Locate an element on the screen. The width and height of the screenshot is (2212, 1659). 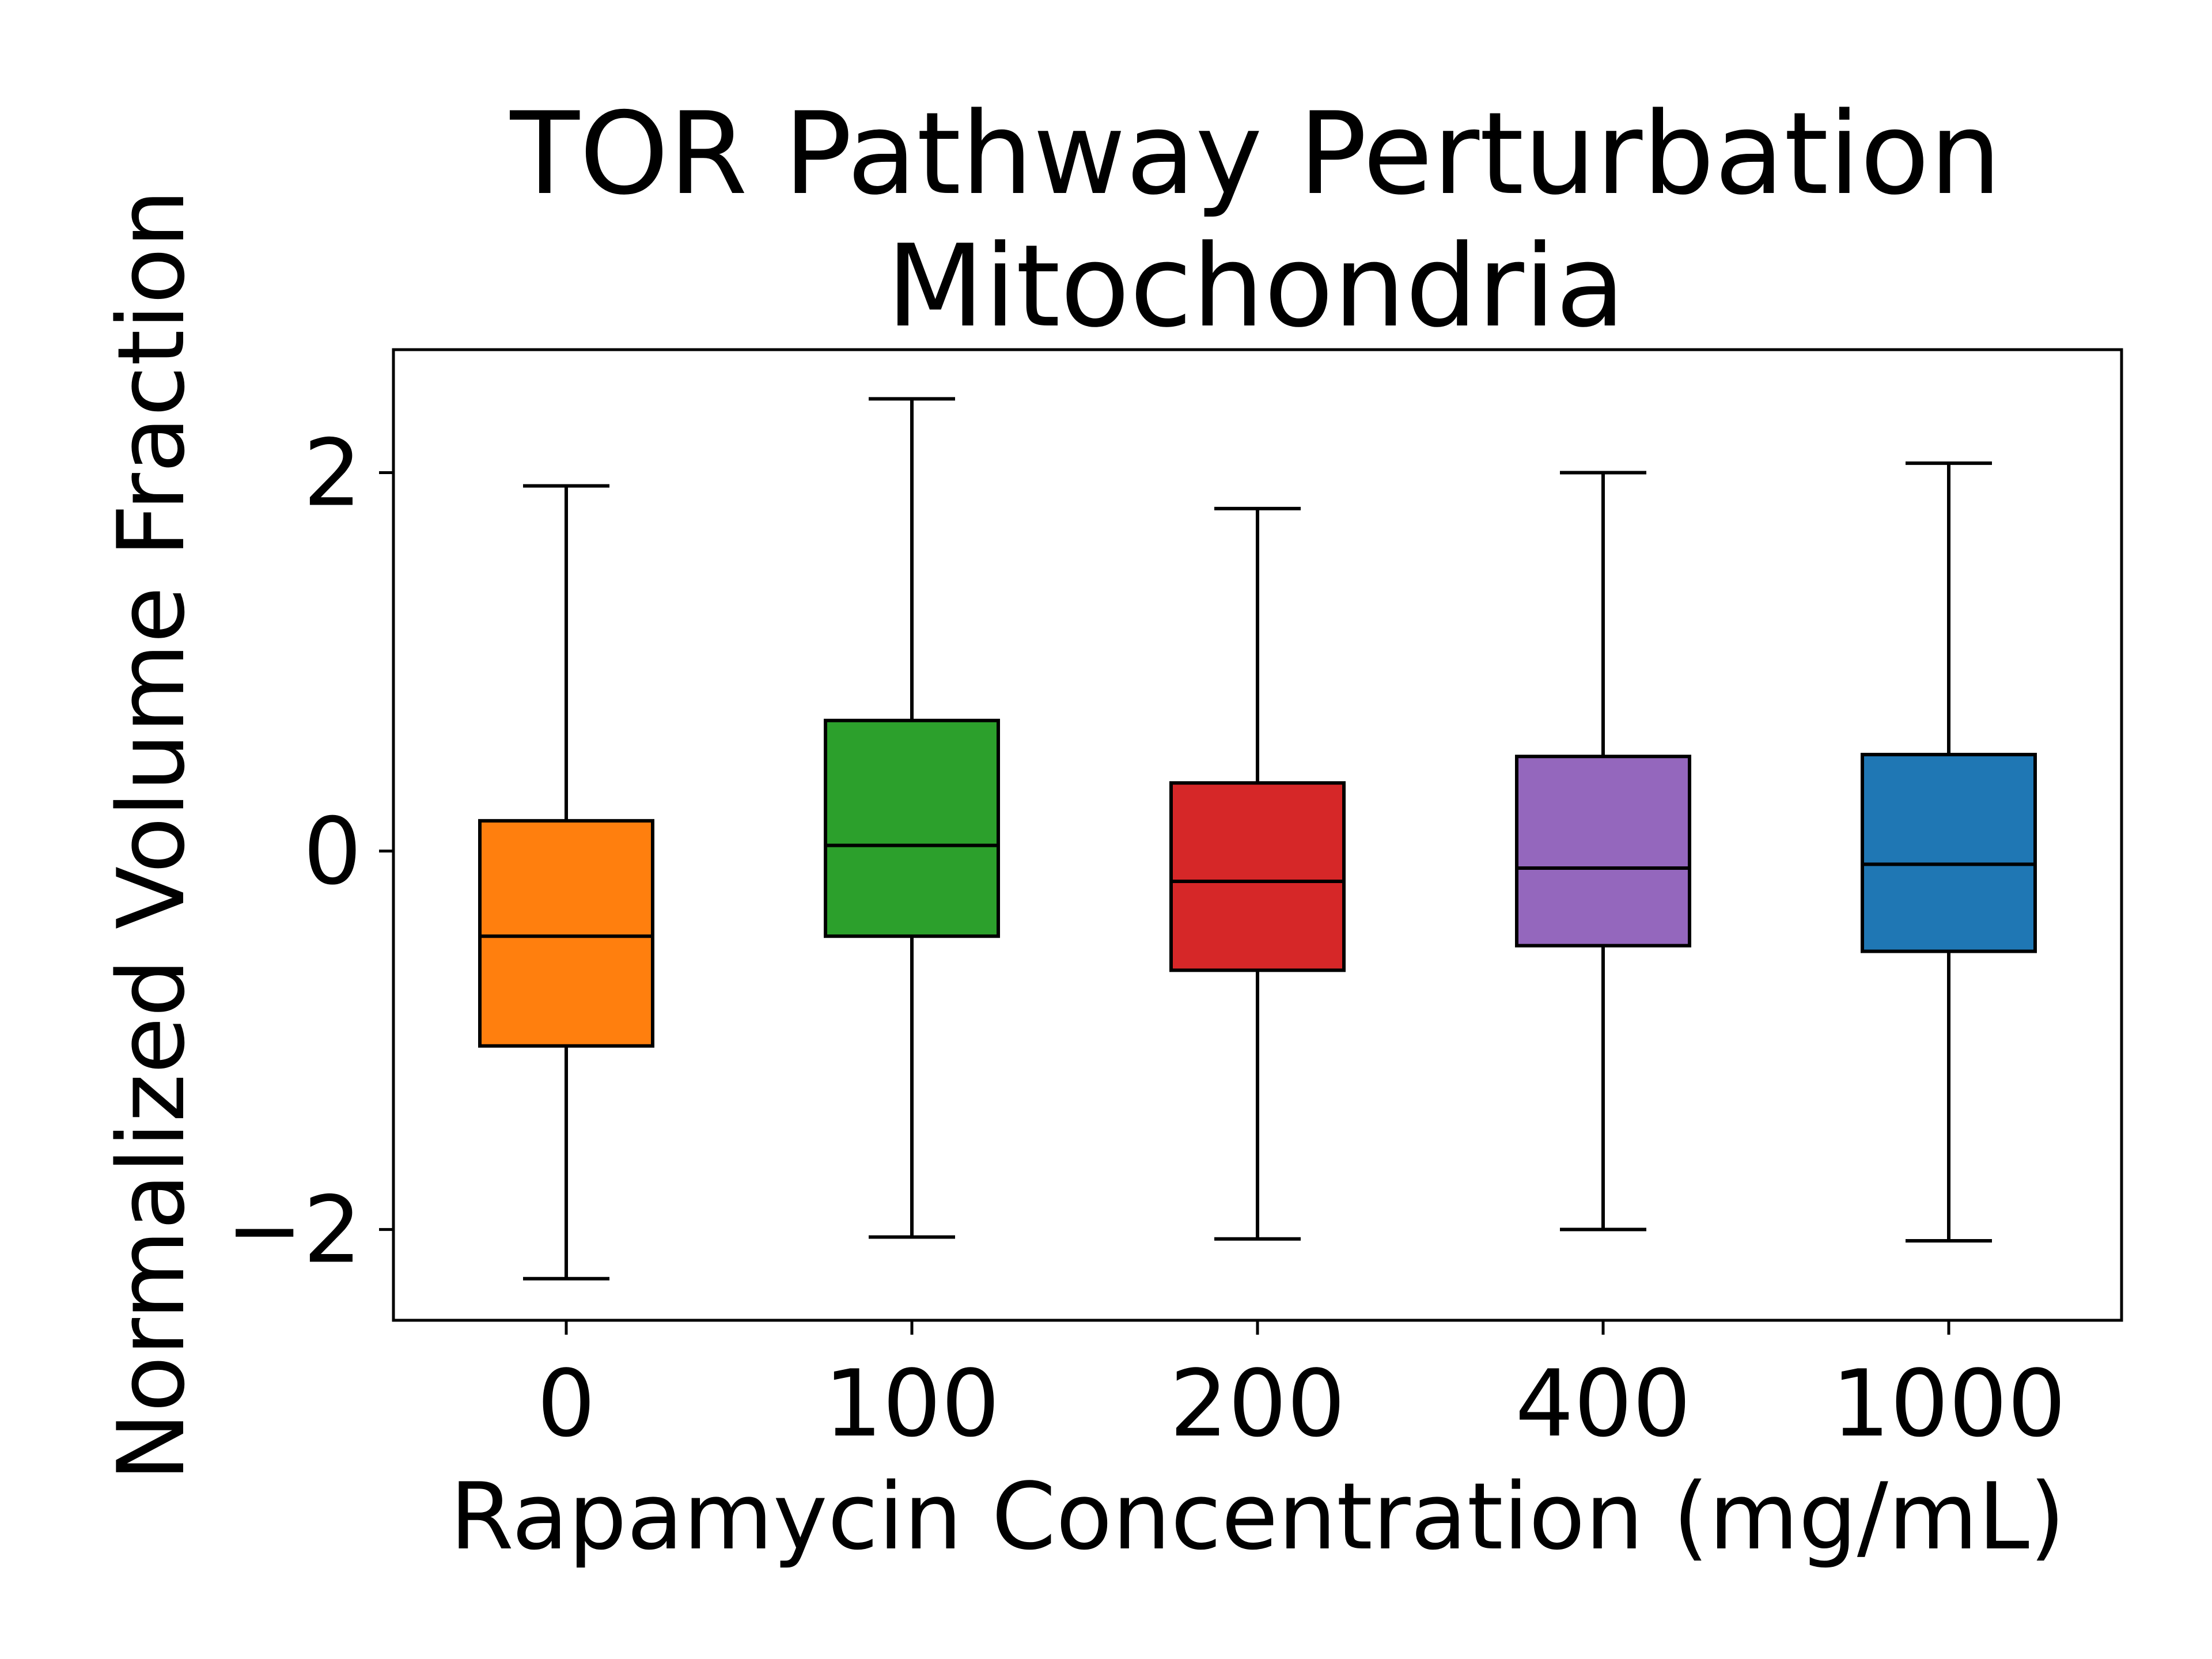
x-tick-label: 100 is located at coordinates (911, 1403).